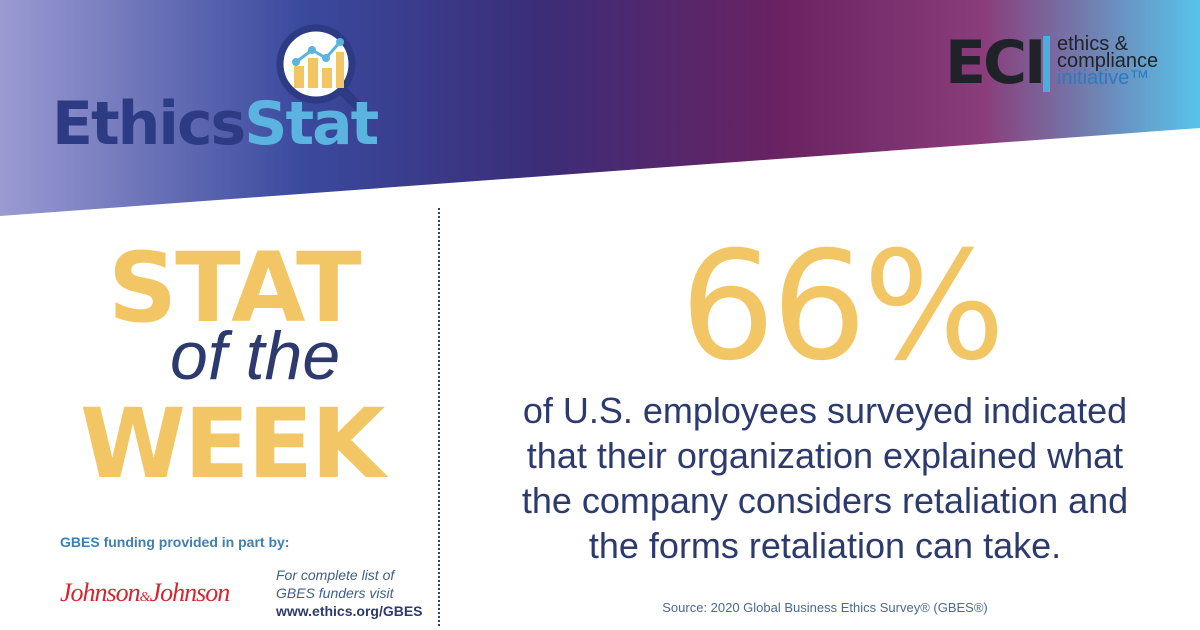 This screenshot has height=630, width=1200. I want to click on logo-part-stat: Stat, so click(311, 124).